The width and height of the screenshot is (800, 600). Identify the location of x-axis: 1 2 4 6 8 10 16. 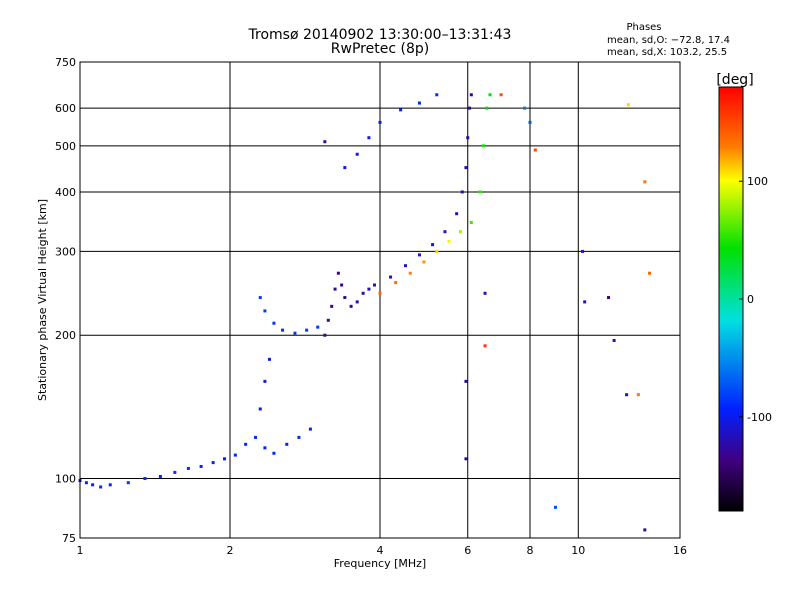
(382, 550).